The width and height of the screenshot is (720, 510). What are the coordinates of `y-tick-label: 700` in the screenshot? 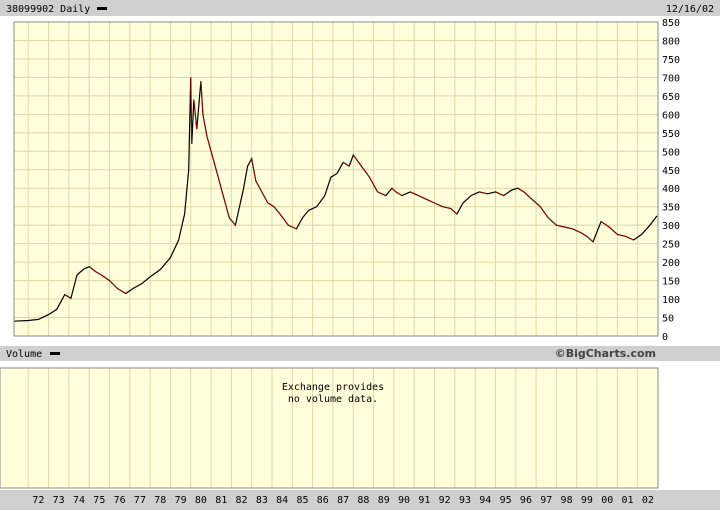 It's located at (671, 78).